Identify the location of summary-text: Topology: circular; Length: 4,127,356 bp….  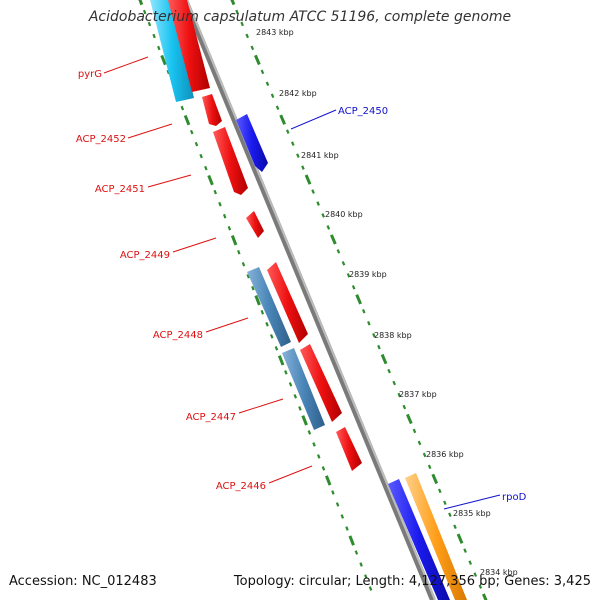
(412, 581).